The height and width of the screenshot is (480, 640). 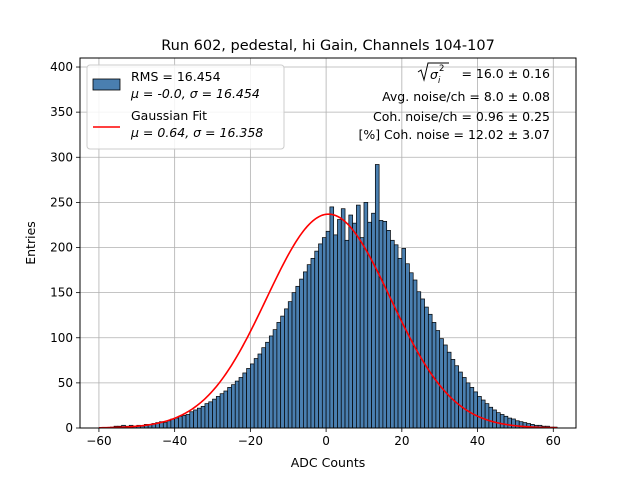 I want to click on y-axis-ticks: 0 50 100 150 200 250 300 350 400, so click(x=65, y=247).